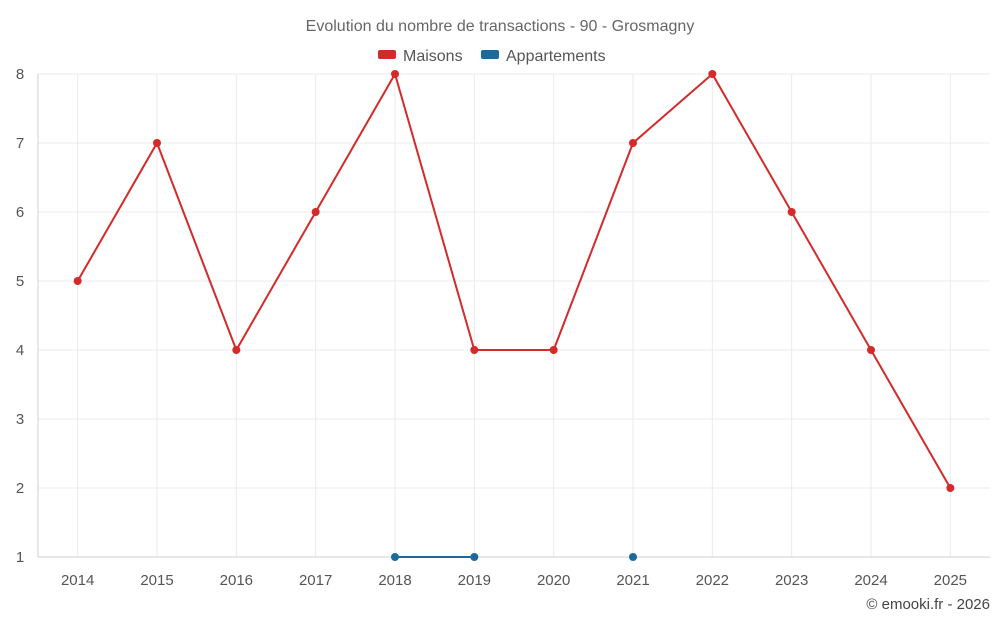  What do you see at coordinates (632, 580) in the screenshot?
I see `x-tick-label: 2021` at bounding box center [632, 580].